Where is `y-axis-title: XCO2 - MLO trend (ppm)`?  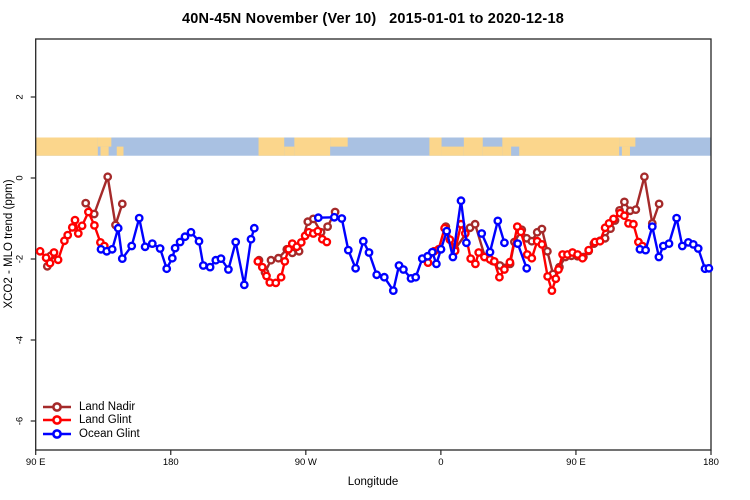
y-axis-title: XCO2 - MLO trend (ppm) is located at coordinates (9, 244).